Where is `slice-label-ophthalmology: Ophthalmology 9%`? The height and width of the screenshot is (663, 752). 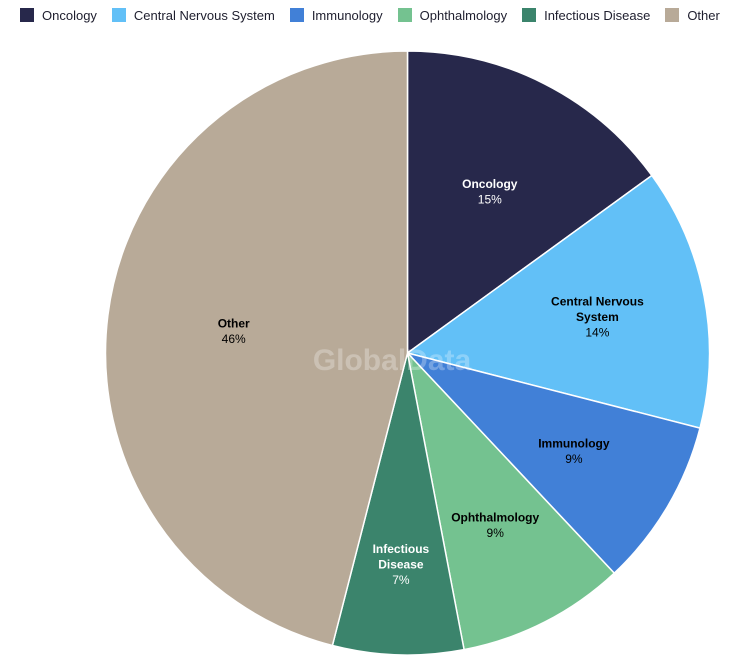
slice-label-ophthalmology: Ophthalmology 9% is located at coordinates (495, 526).